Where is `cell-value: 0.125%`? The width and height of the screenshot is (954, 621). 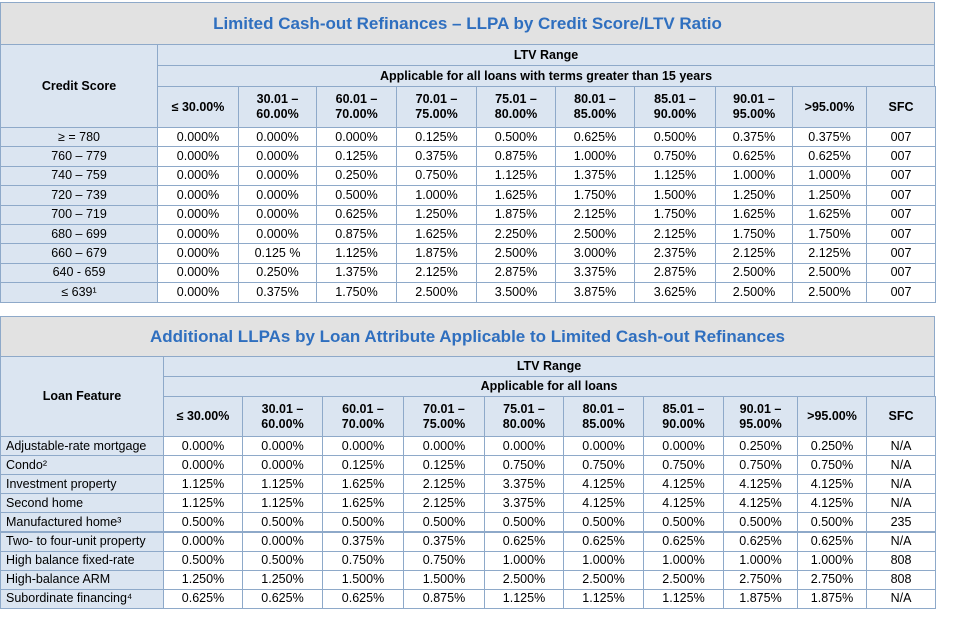 cell-value: 0.125% is located at coordinates (444, 465).